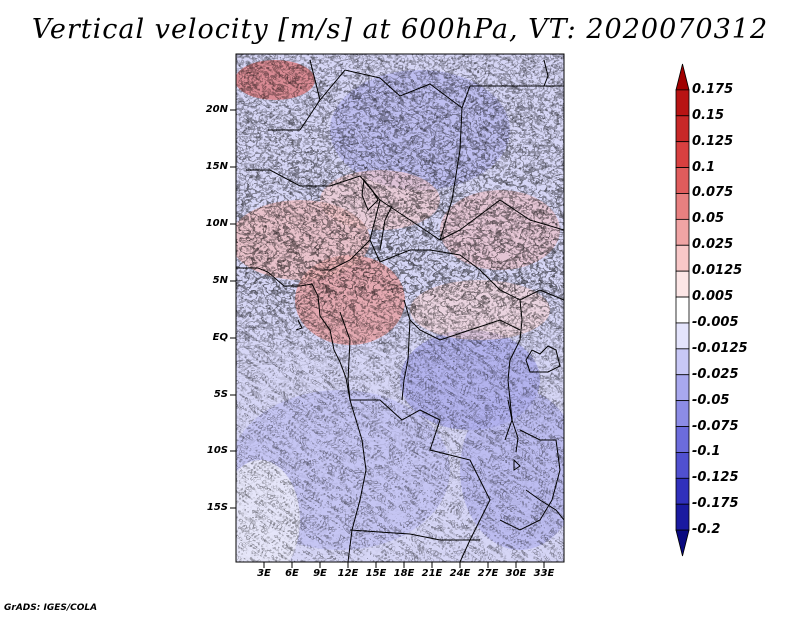  What do you see at coordinates (217, 507) in the screenshot?
I see `lat-label: 15S` at bounding box center [217, 507].